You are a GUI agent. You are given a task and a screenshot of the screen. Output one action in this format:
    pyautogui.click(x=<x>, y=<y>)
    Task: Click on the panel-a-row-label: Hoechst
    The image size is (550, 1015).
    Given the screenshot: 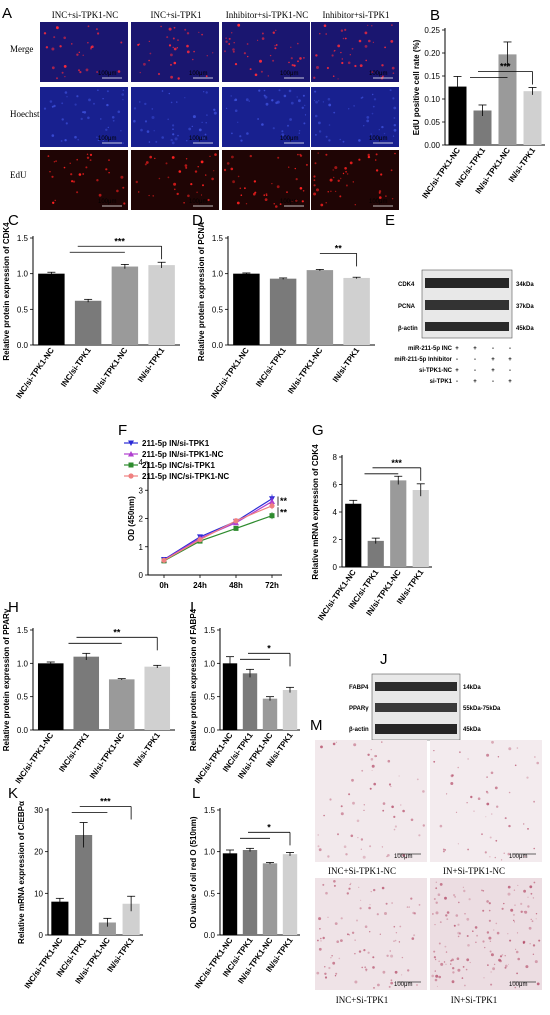 What is the action you would take?
    pyautogui.click(x=25, y=114)
    